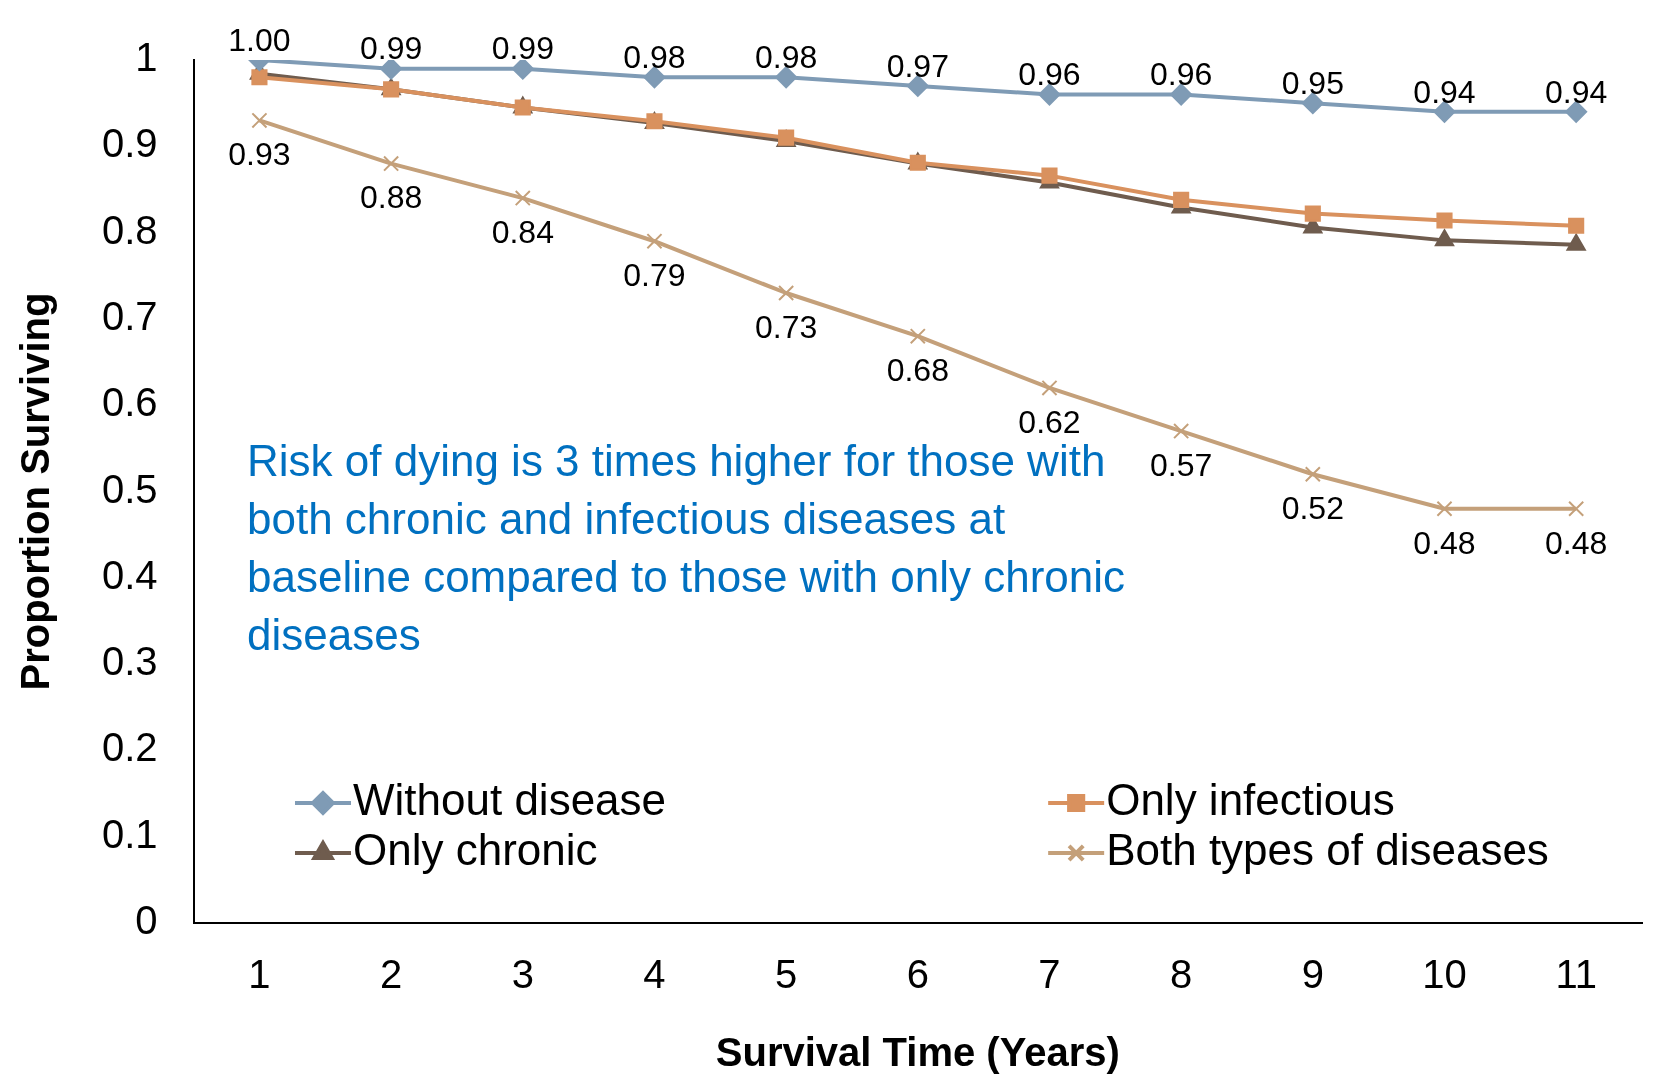 Image resolution: width=1672 pixels, height=1083 pixels. What do you see at coordinates (522, 974) in the screenshot?
I see `x-tick-label: 3` at bounding box center [522, 974].